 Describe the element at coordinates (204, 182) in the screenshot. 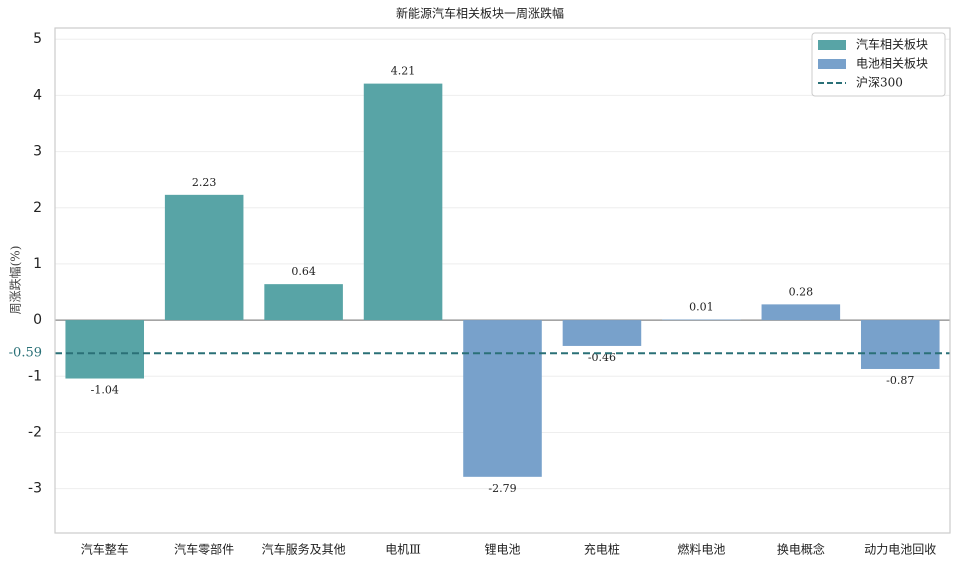

I see `value-label: 2.23` at that location.